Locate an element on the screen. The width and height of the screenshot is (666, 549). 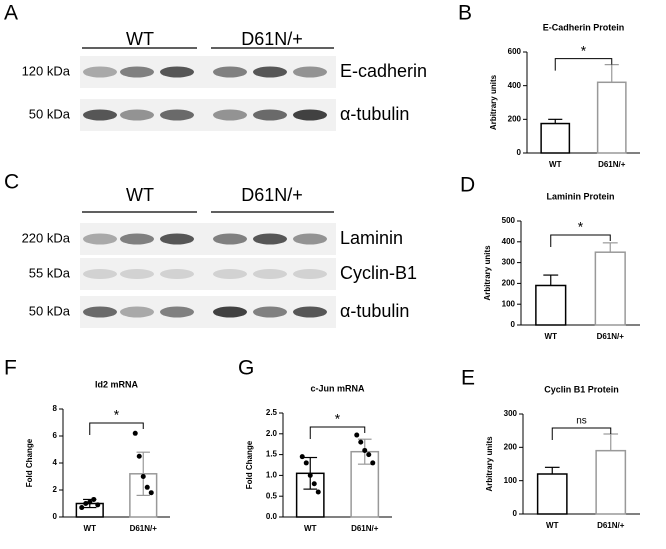
size-label: 120 kDa is located at coordinates (46, 70).